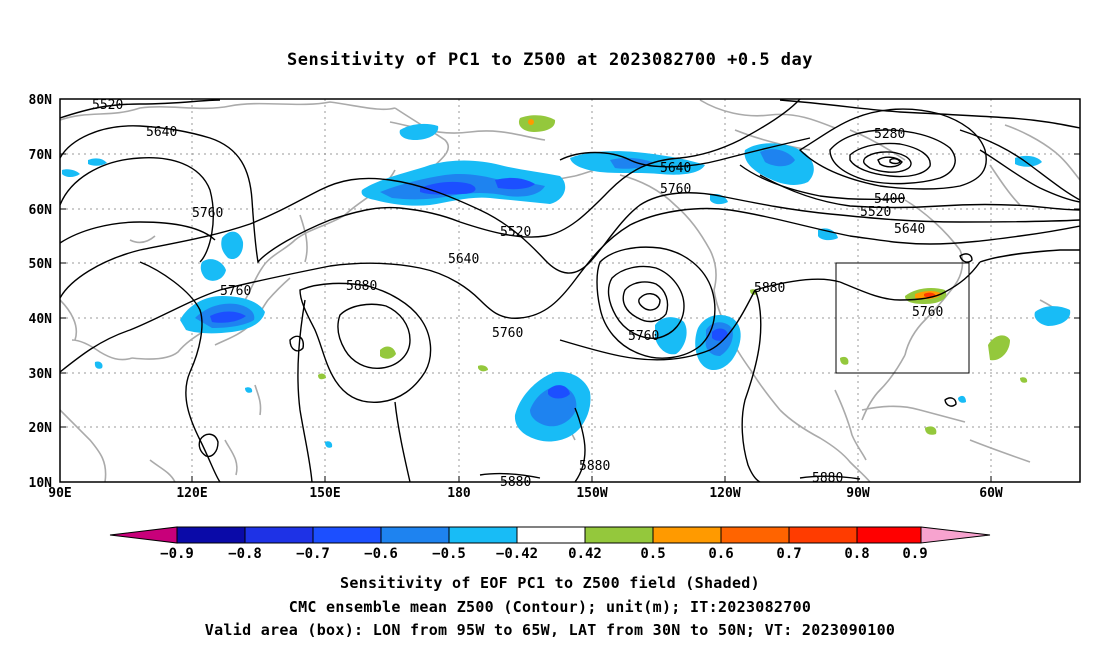 The height and width of the screenshot is (650, 1100). Describe the element at coordinates (177, 554) in the screenshot. I see `colorbar-tick-label: −0.9` at that location.